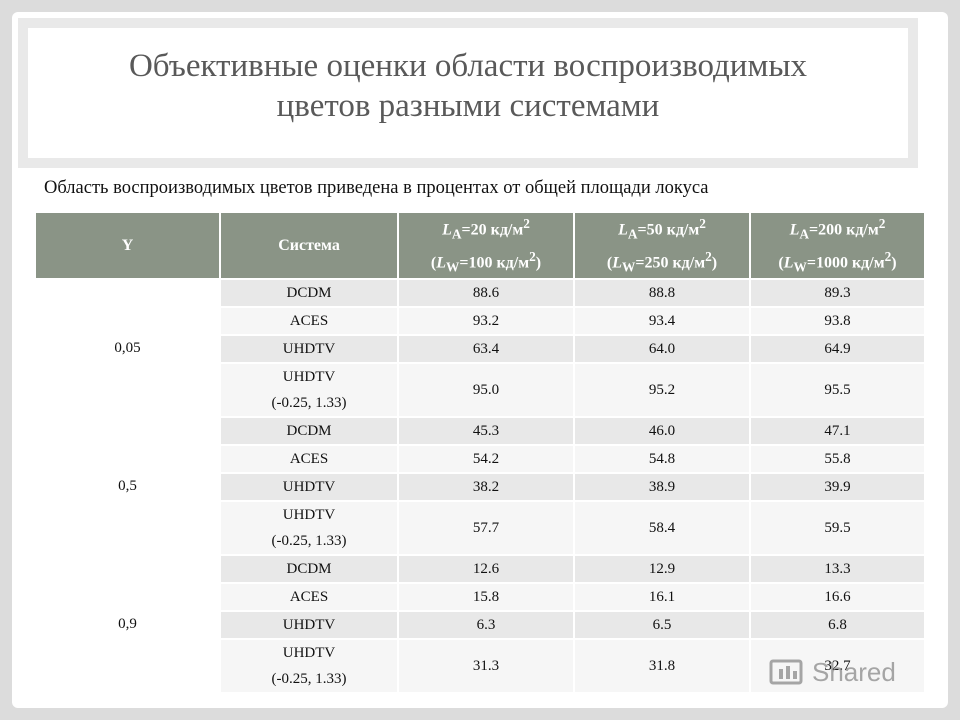 The image size is (960, 720). Describe the element at coordinates (486, 528) in the screenshot. I see `value-cell: 57.7` at that location.